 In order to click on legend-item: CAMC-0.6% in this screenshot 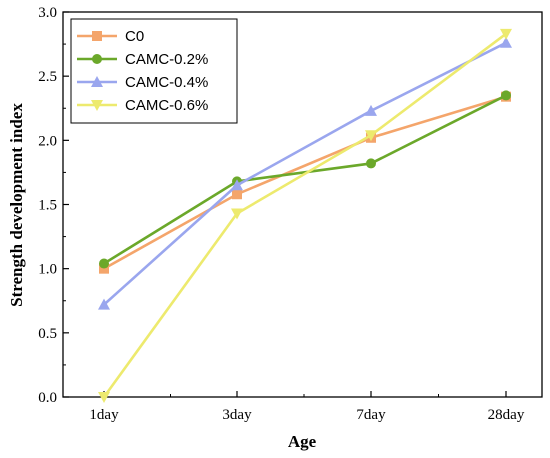, I will do `click(142, 105)`.